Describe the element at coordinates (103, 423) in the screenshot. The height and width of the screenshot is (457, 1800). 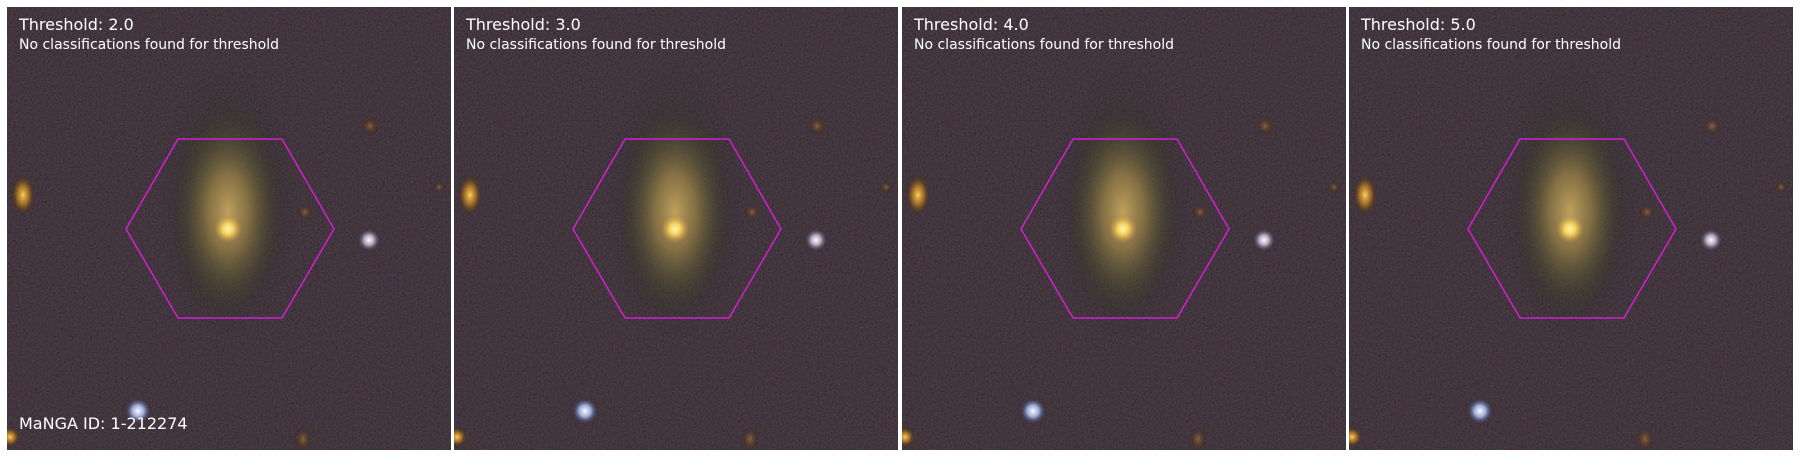
I see `manga-id-label: MaNGA ID: 1-212274` at that location.